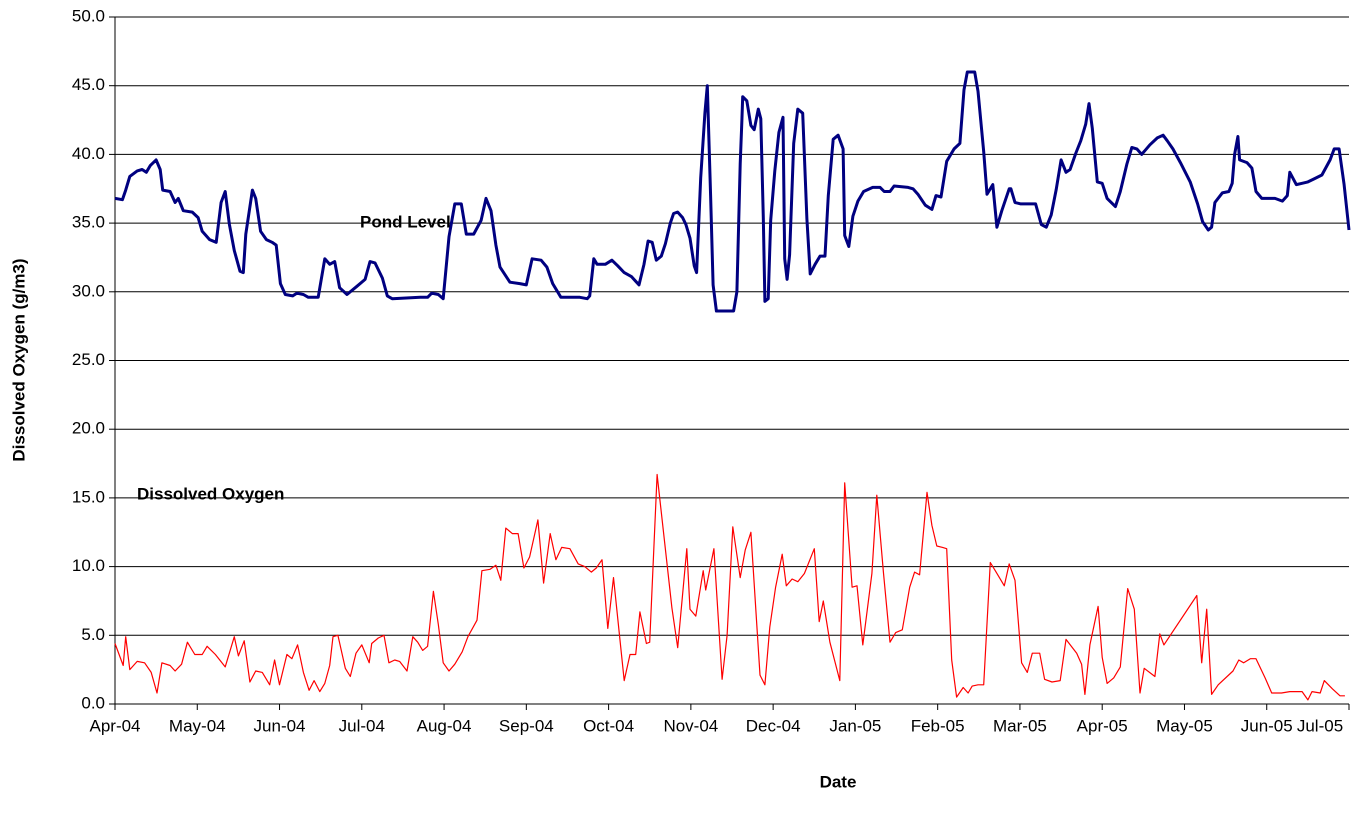  What do you see at coordinates (88, 84) in the screenshot?
I see `y-tick-label: 45.0` at bounding box center [88, 84].